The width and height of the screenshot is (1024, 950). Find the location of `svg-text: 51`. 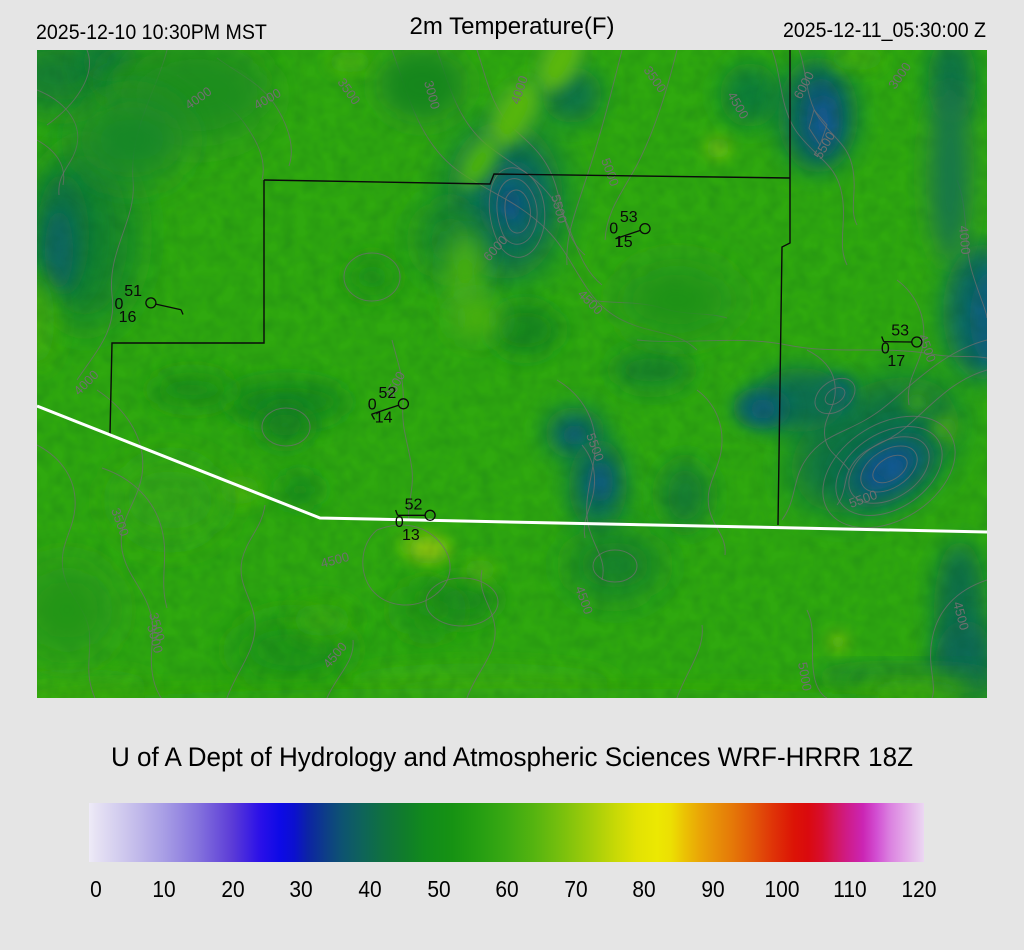

svg-text: 51 is located at coordinates (133, 291).